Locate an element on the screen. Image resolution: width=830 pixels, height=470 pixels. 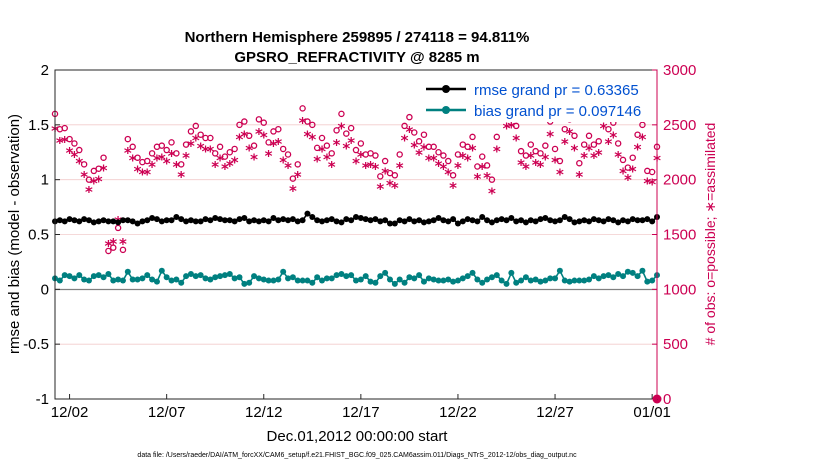
x-axis-label: Dec.01,2012 00:00:00 start is located at coordinates (358, 436).